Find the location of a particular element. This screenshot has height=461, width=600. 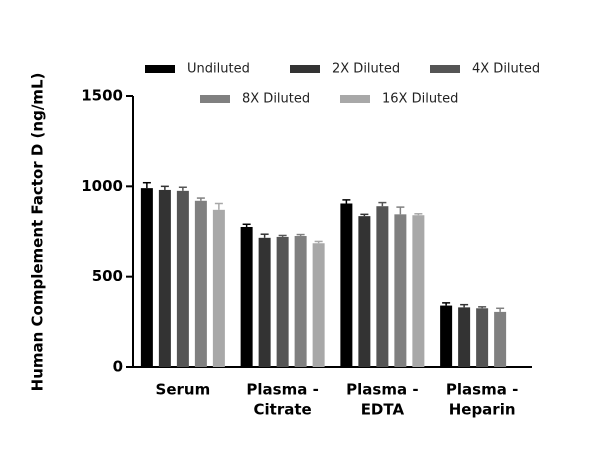

legend-label: 2X Diluted is located at coordinates (366, 69).